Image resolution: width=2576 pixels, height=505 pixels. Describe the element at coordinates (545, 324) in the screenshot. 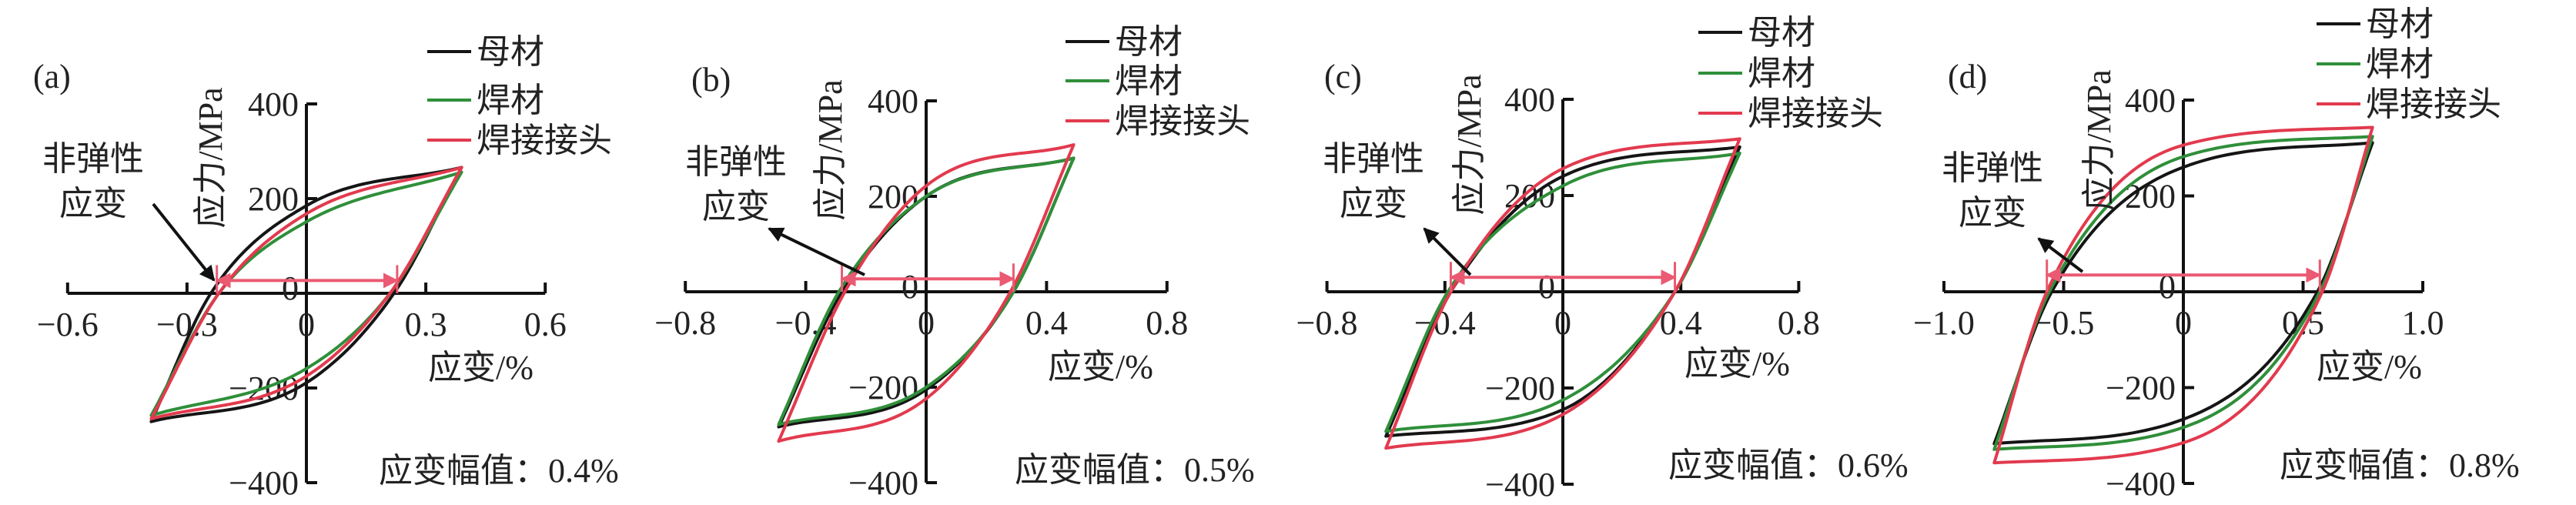

I see `x-tick-label: 0.6` at that location.